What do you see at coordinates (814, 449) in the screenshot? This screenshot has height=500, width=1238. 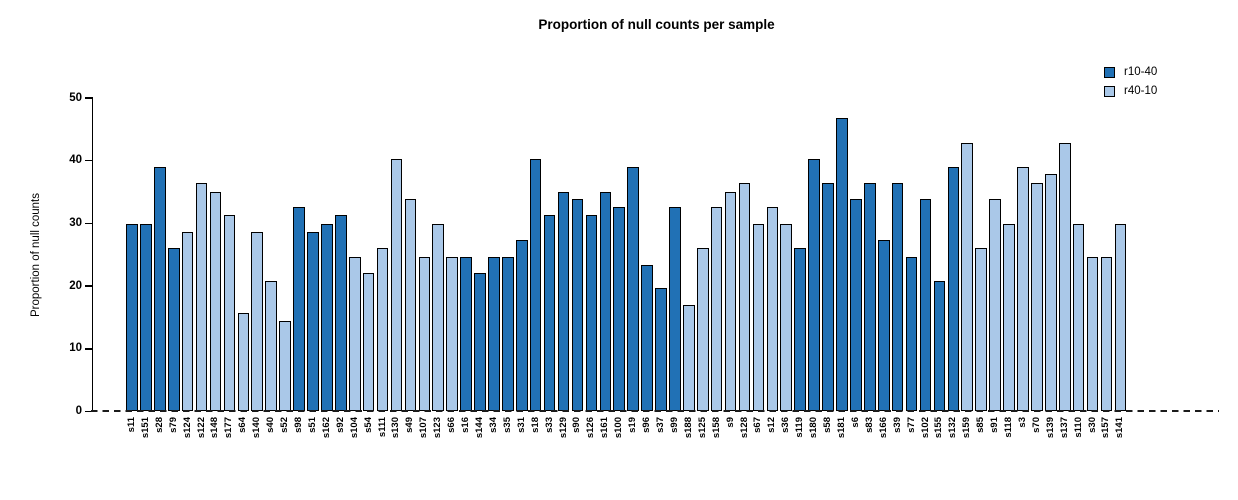 I see `x-label-slot: s180` at bounding box center [814, 449].